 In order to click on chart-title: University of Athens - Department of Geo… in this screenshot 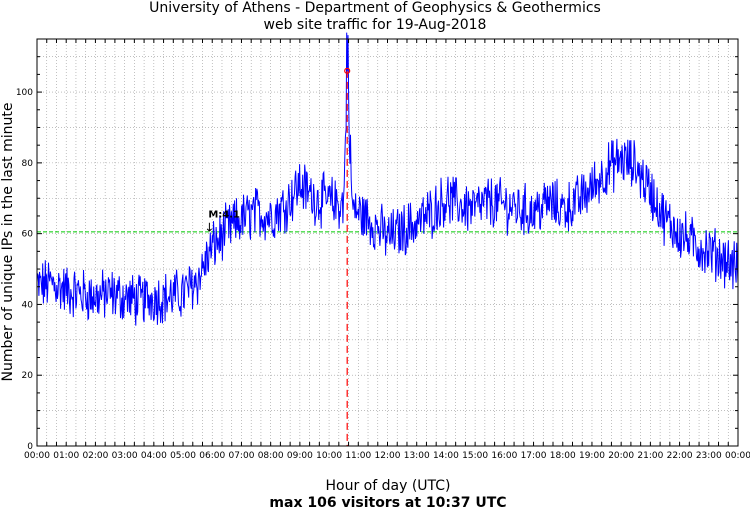, I will do `click(375, 8)`.